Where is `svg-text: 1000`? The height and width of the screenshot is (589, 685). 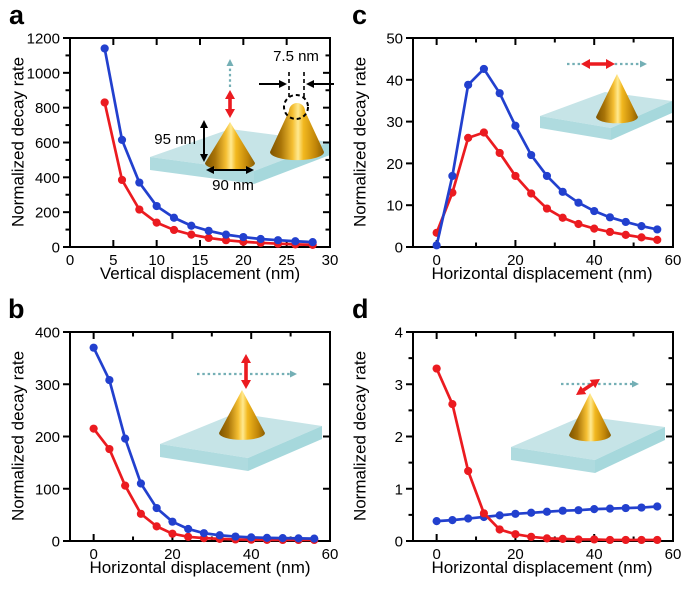
svg-text: 1000 is located at coordinates (43, 73).